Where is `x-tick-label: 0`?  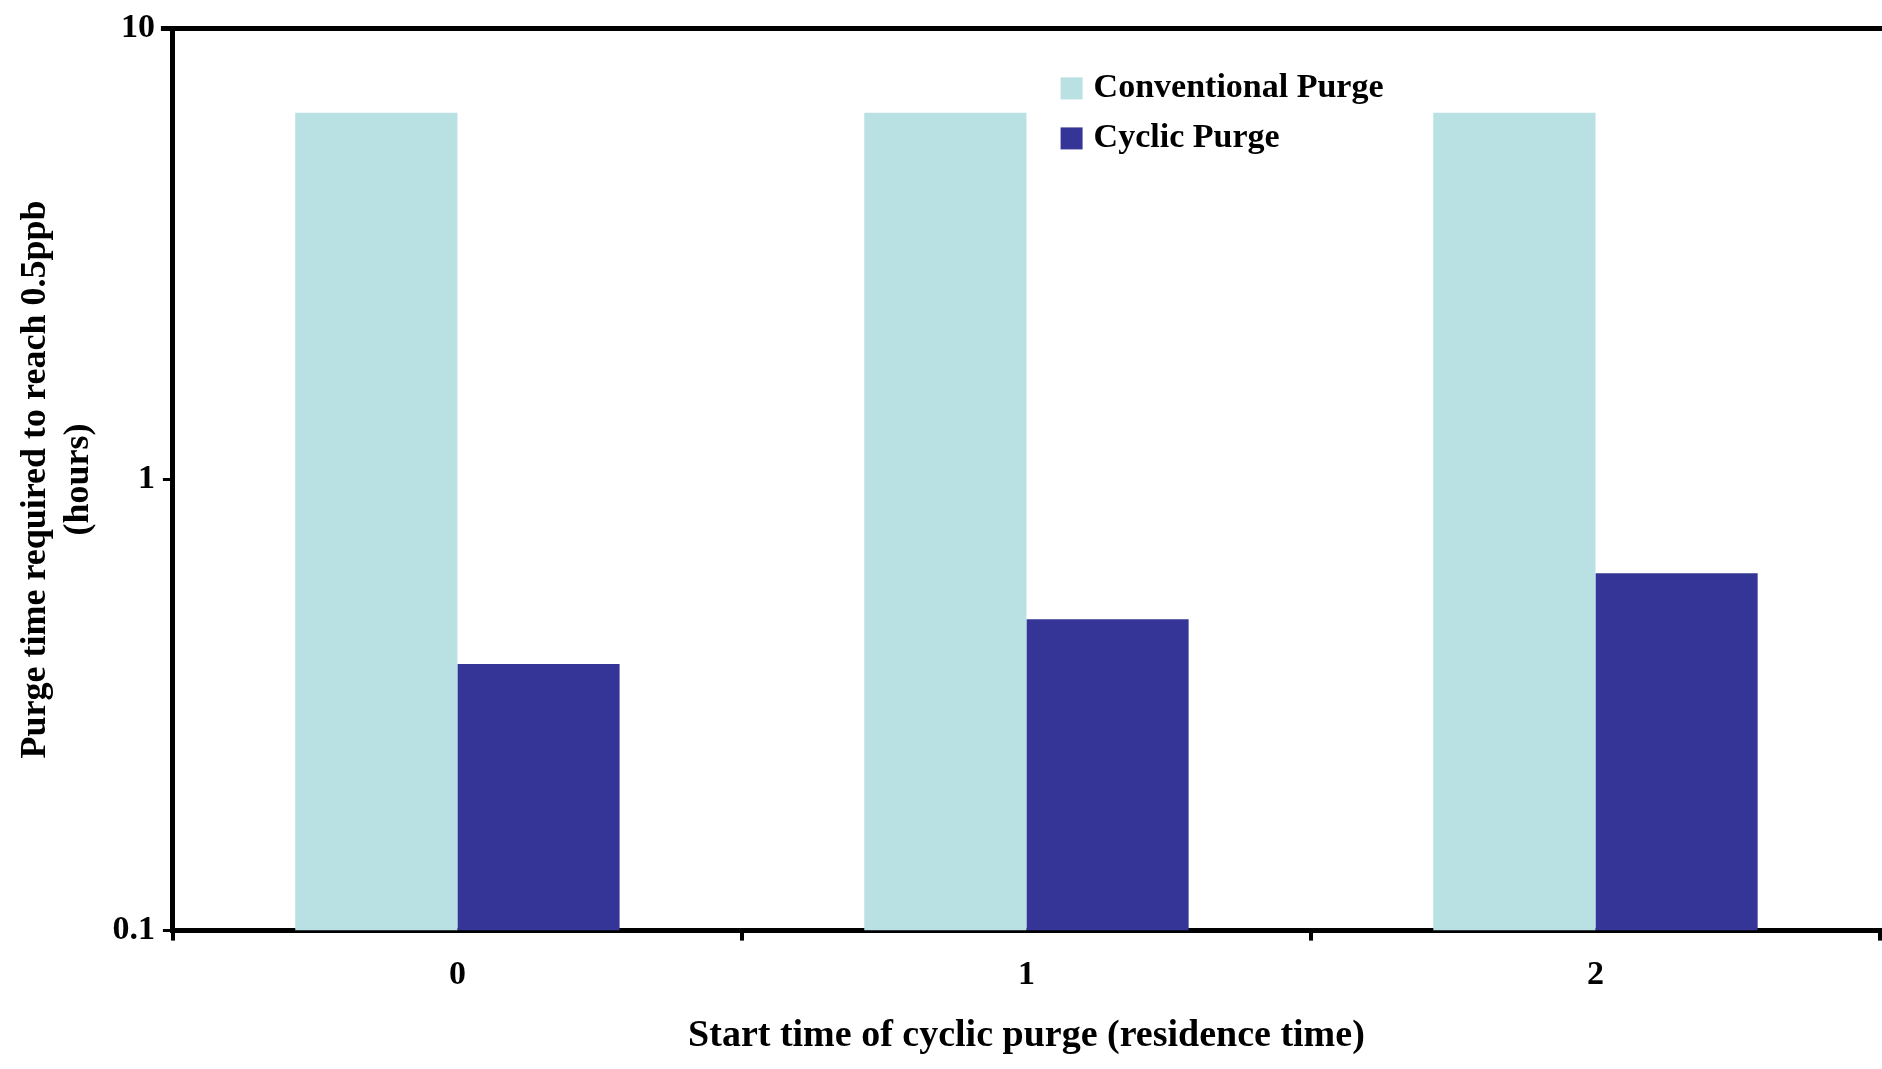 x-tick-label: 0 is located at coordinates (457, 972).